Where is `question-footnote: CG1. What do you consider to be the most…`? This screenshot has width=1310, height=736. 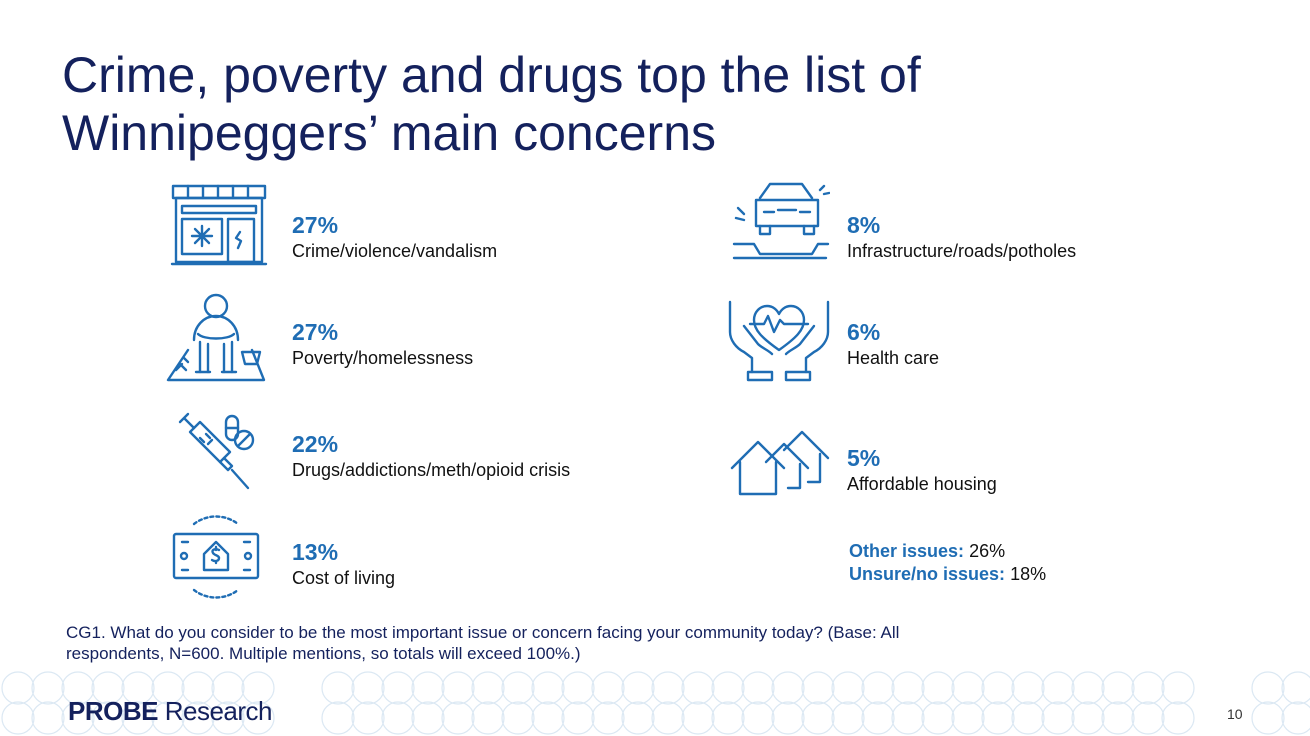
question-footnote: CG1. What do you consider to be the most… is located at coordinates (483, 643).